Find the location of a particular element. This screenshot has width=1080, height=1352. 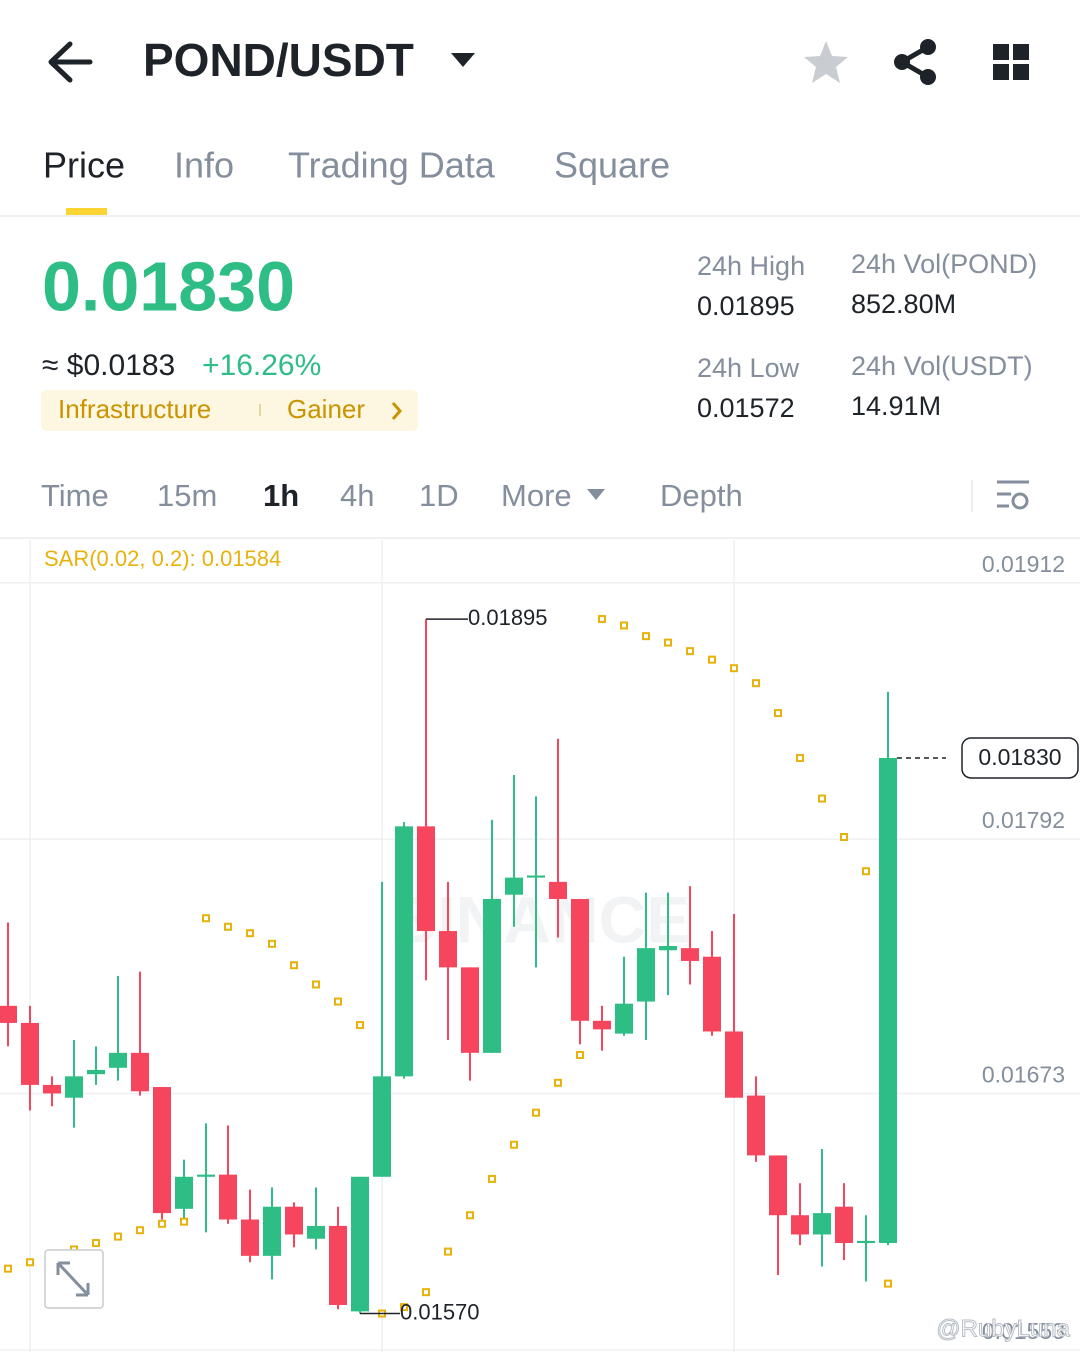

price-tag-box is located at coordinates (1020, 758).